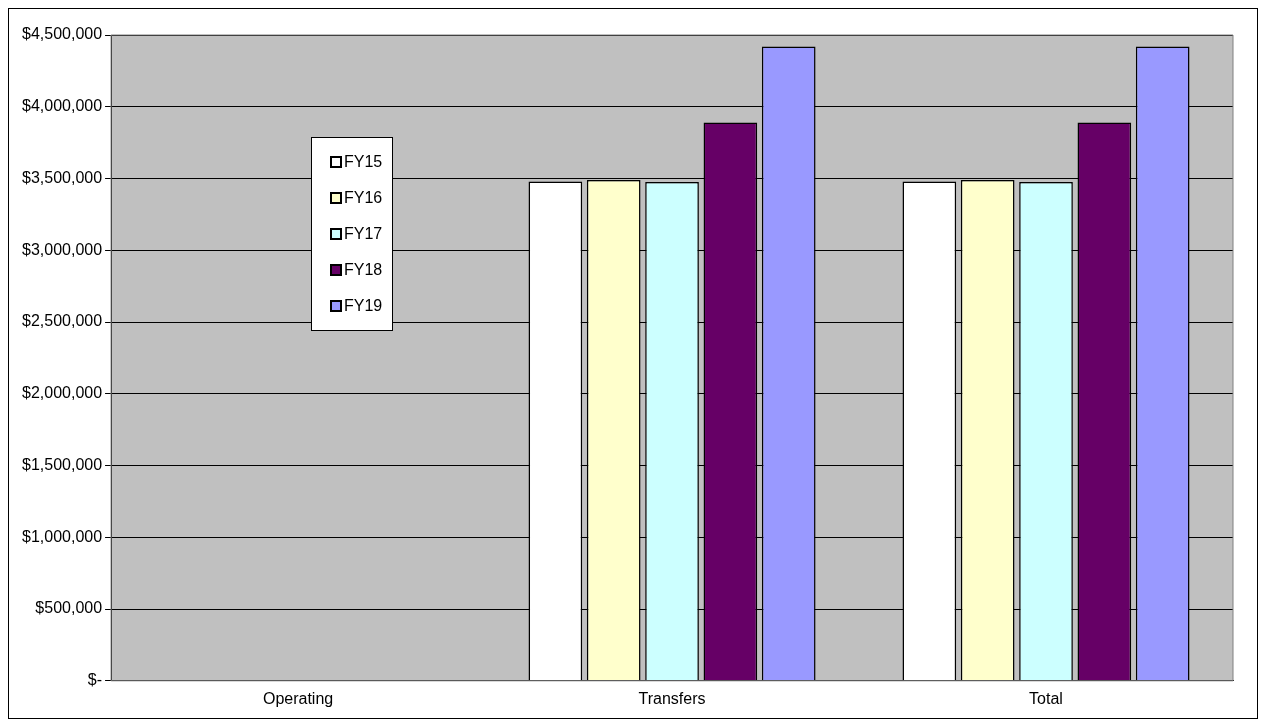 The image size is (1266, 727). I want to click on y-tick-label: $1,500,000, so click(62, 464).